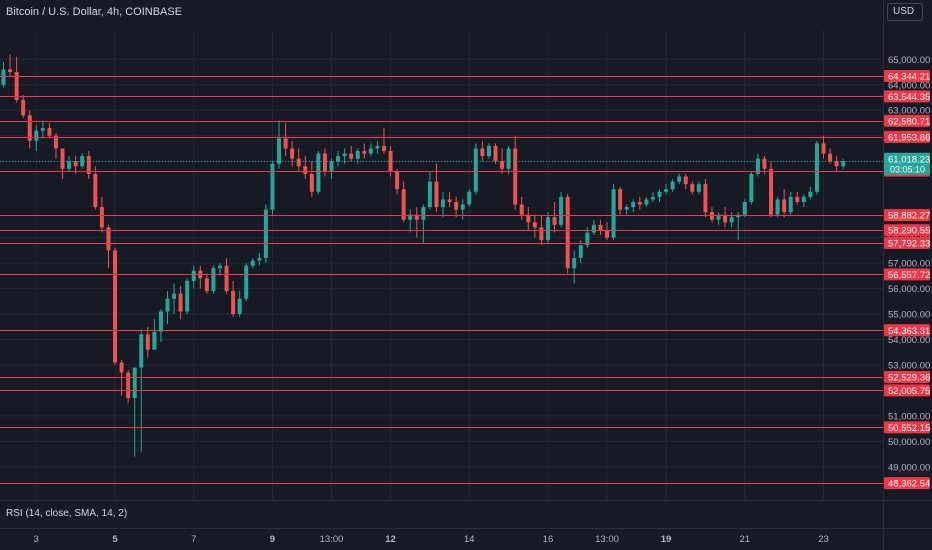 This screenshot has width=932, height=550. I want to click on level-price-label: 52,005.75, so click(909, 391).